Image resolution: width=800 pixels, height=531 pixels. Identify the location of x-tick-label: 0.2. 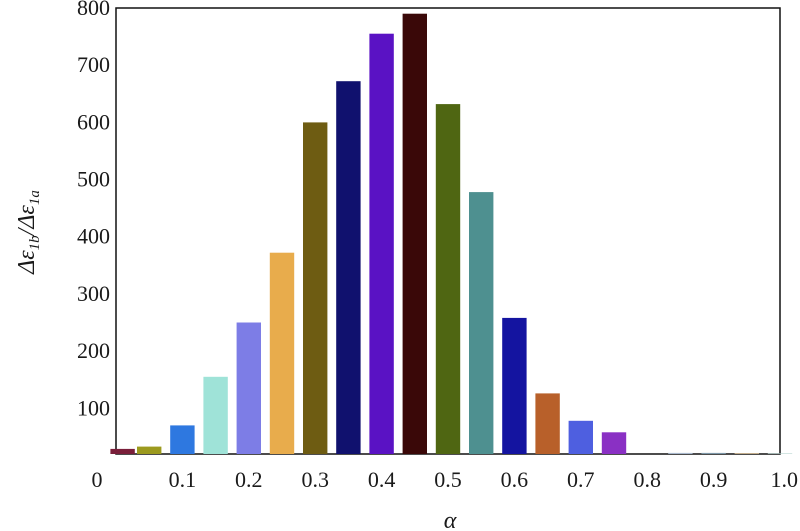
(249, 479).